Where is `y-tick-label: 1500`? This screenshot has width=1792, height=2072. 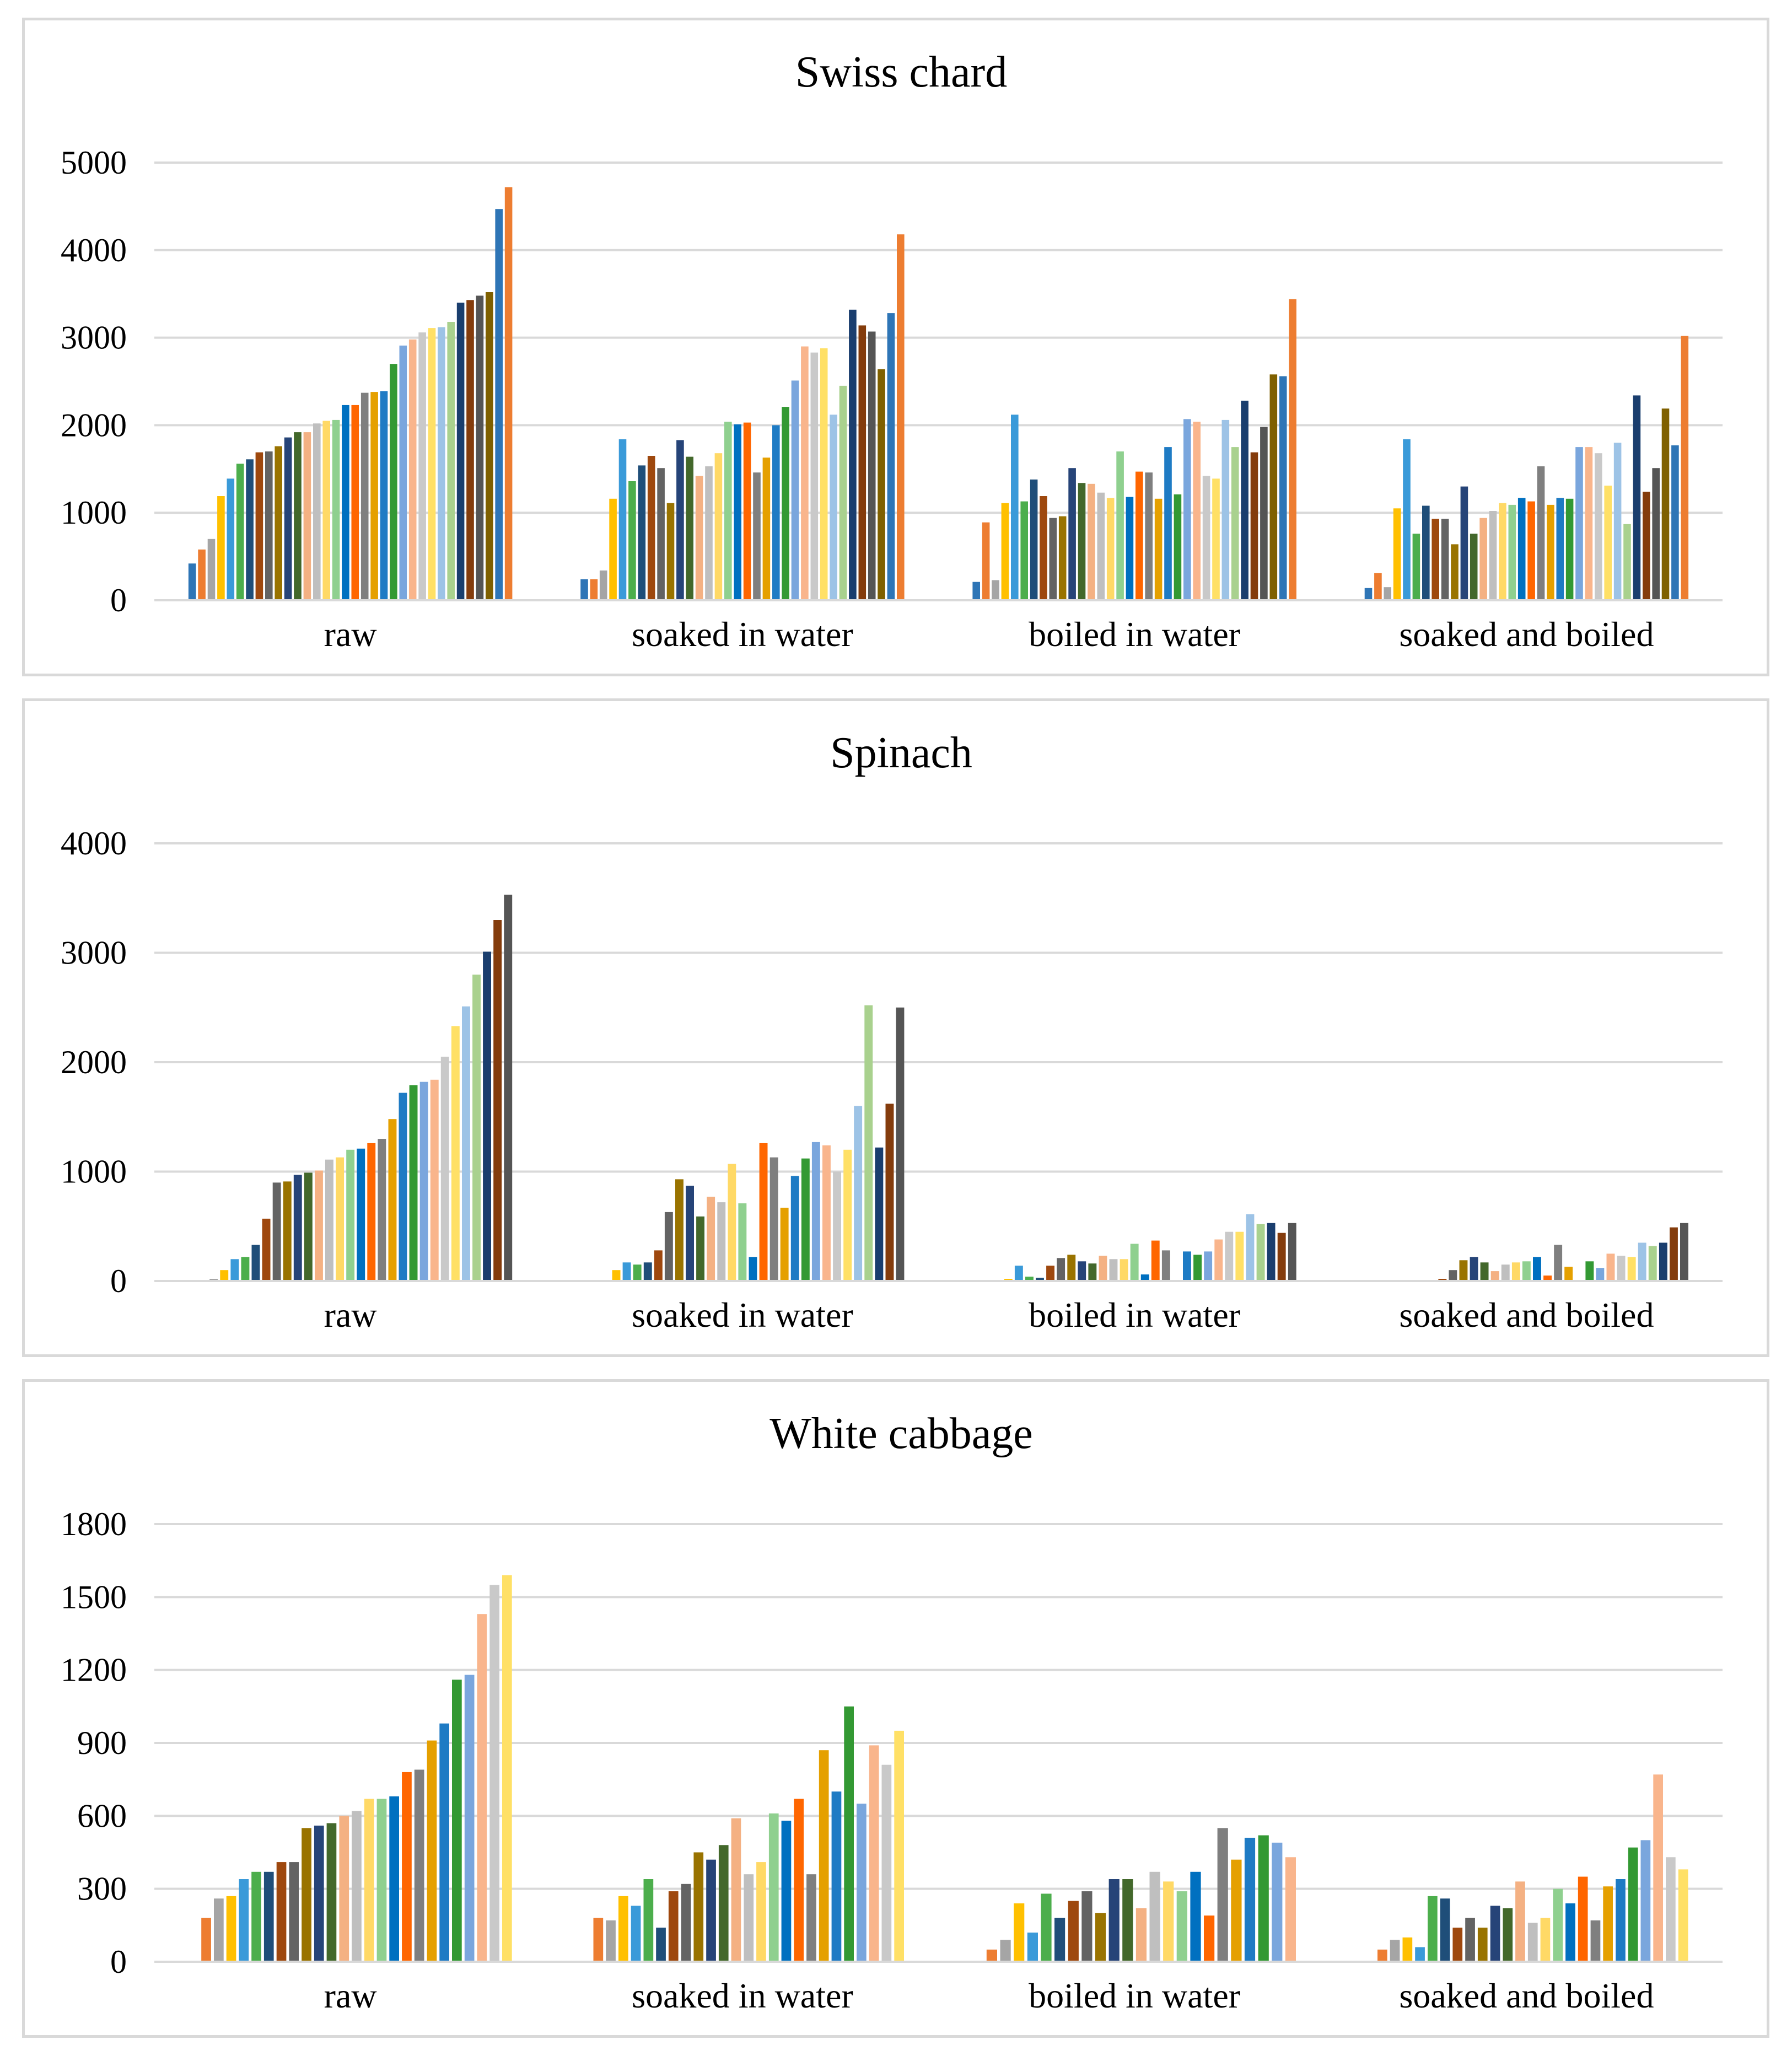
y-tick-label: 1500 is located at coordinates (94, 1597).